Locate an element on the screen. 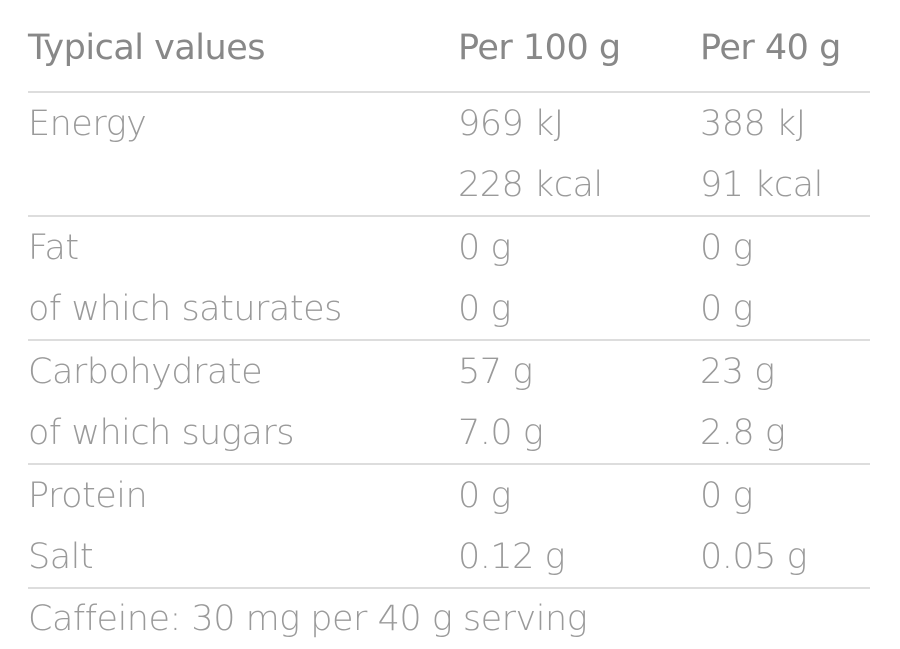  row-per-100g: 228 kcal is located at coordinates (530, 184).